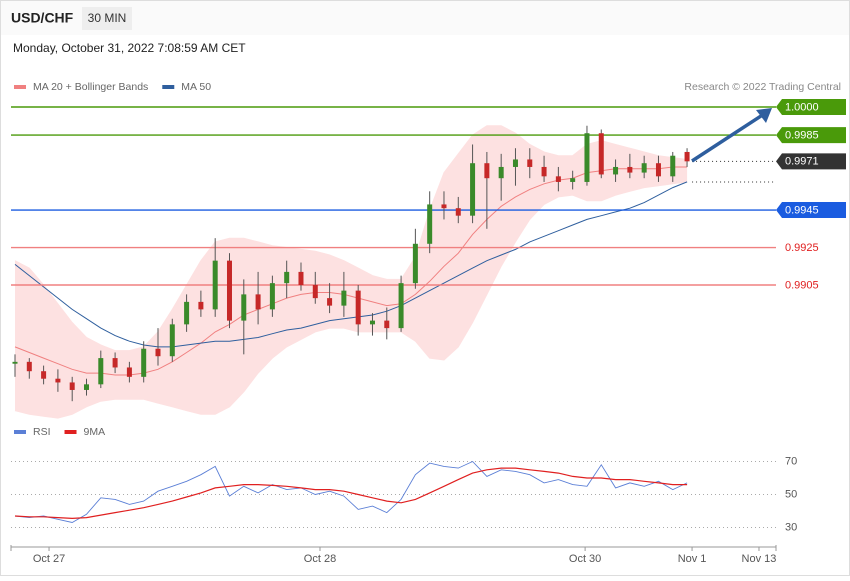 The height and width of the screenshot is (581, 850). What do you see at coordinates (95, 432) in the screenshot?
I see `legend-label: 9MA` at bounding box center [95, 432].